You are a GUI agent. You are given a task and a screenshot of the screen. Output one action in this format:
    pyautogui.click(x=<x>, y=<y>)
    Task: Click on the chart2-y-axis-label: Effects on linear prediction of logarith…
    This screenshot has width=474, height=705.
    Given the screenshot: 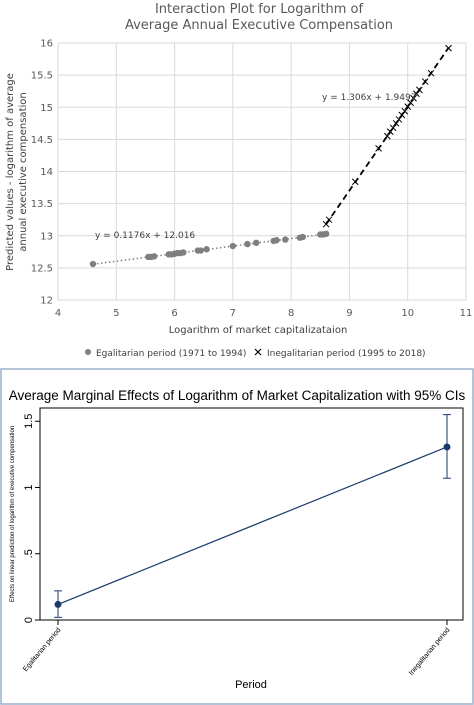 What is the action you would take?
    pyautogui.click(x=13, y=514)
    